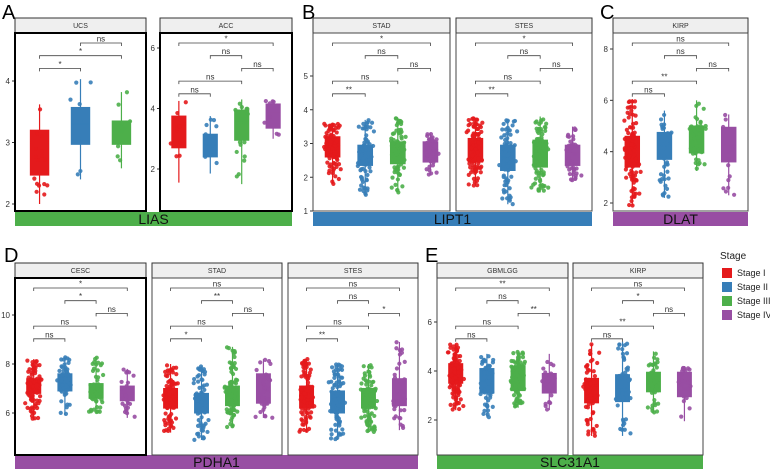  What do you see at coordinates (502, 366) in the screenshot?
I see `plot-frame` at bounding box center [502, 366].